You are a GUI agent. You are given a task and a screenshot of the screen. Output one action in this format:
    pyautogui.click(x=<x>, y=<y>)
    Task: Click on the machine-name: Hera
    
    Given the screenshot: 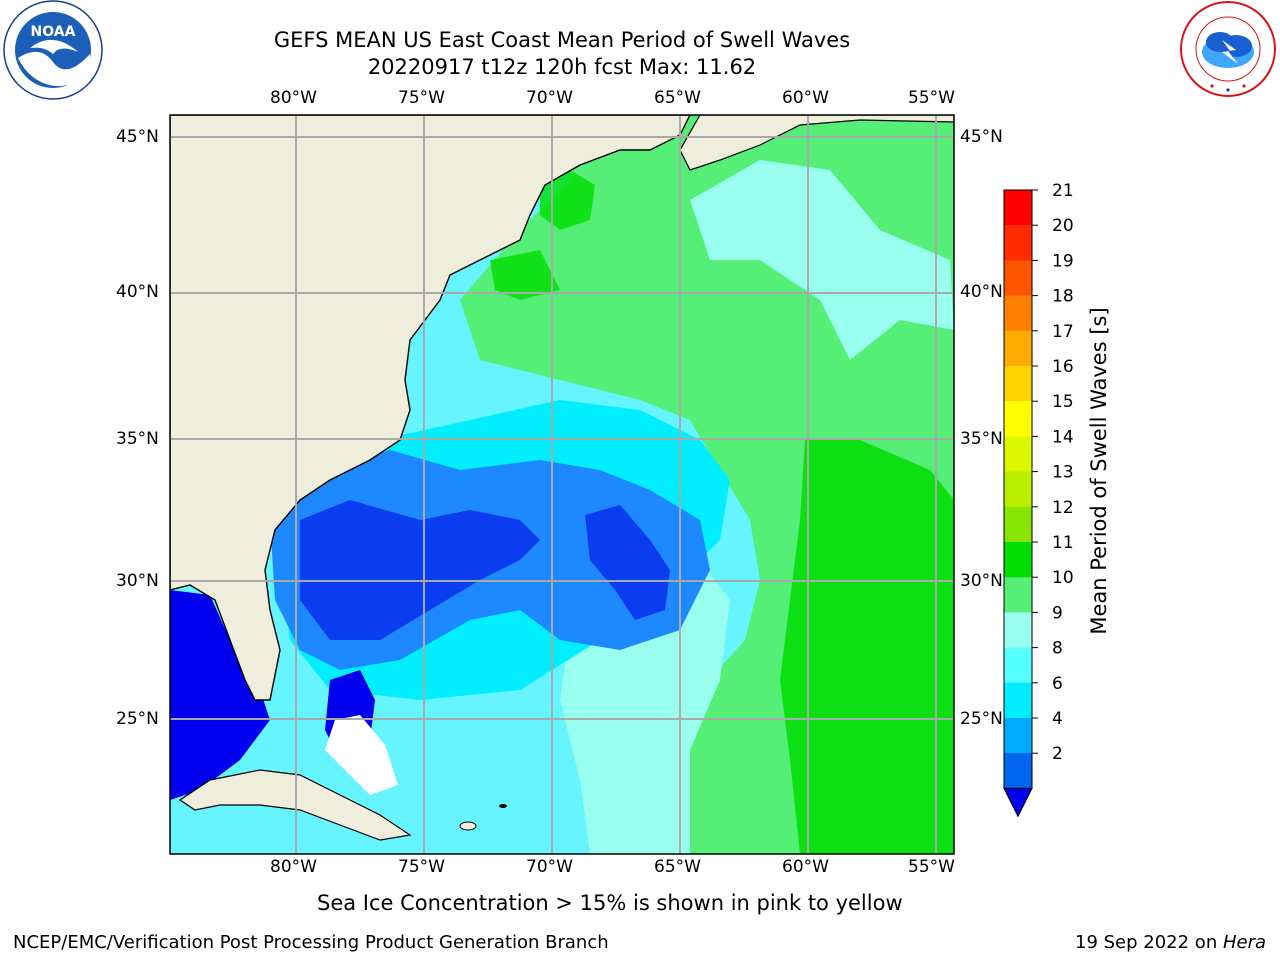 What is the action you would take?
    pyautogui.click(x=1244, y=942)
    